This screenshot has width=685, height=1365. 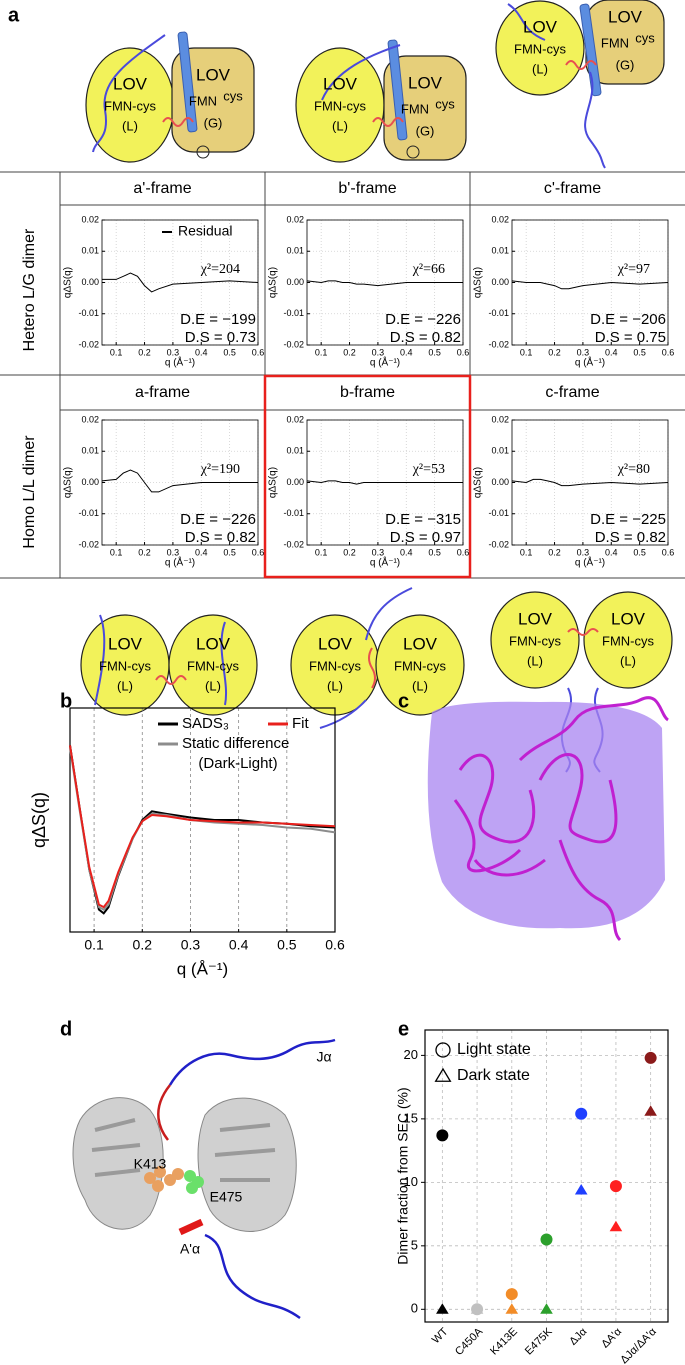 What do you see at coordinates (425, 537) in the screenshot?
I see `annotation: D.S = 0.97` at bounding box center [425, 537].